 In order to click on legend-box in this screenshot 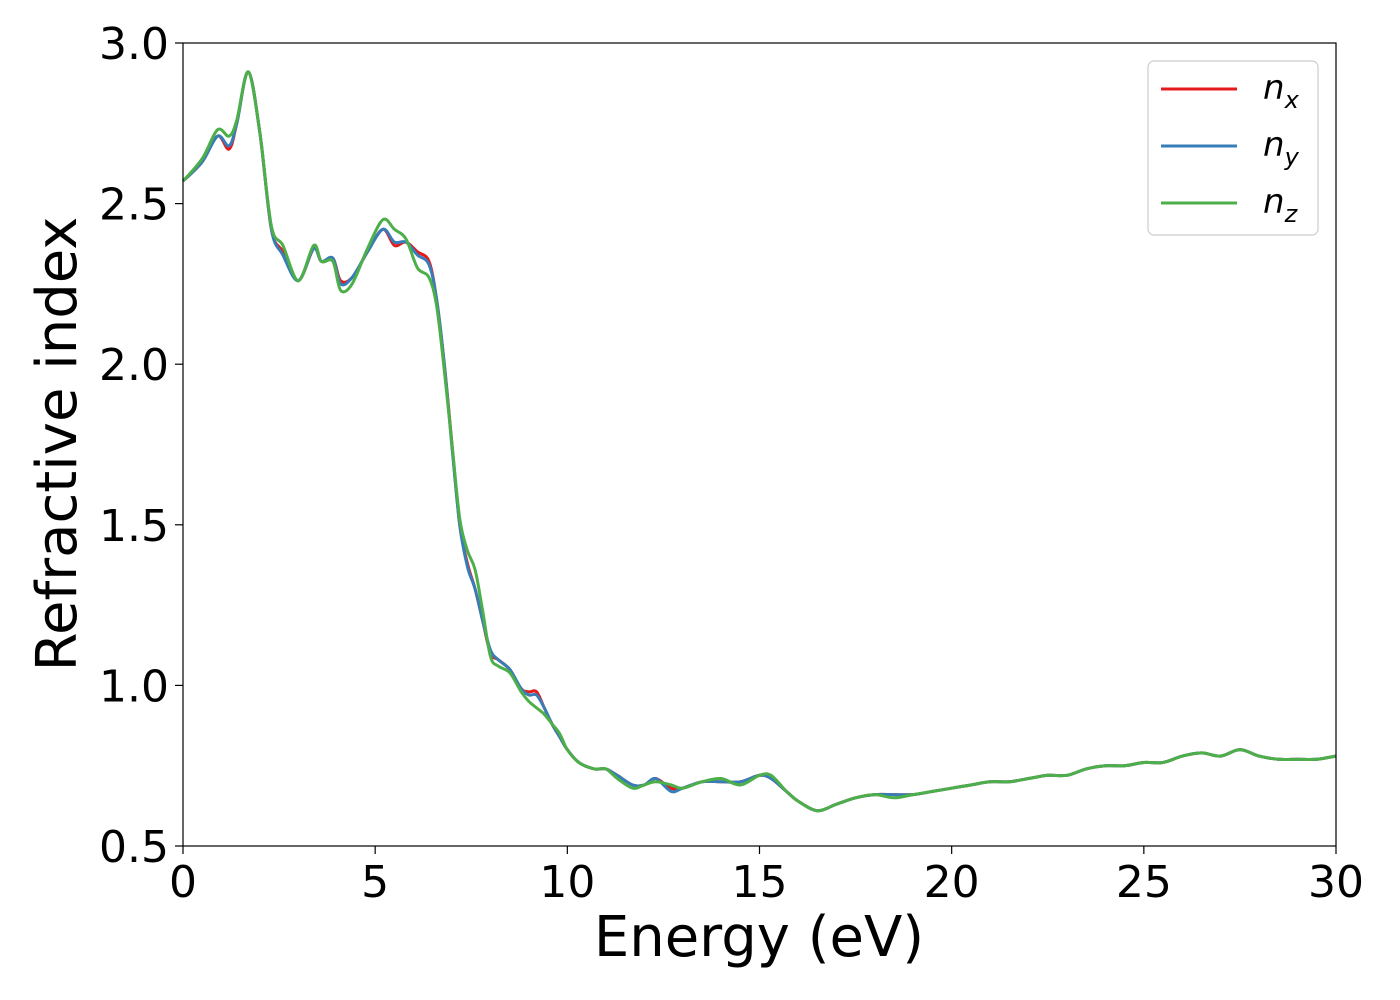, I will do `click(1233, 148)`.